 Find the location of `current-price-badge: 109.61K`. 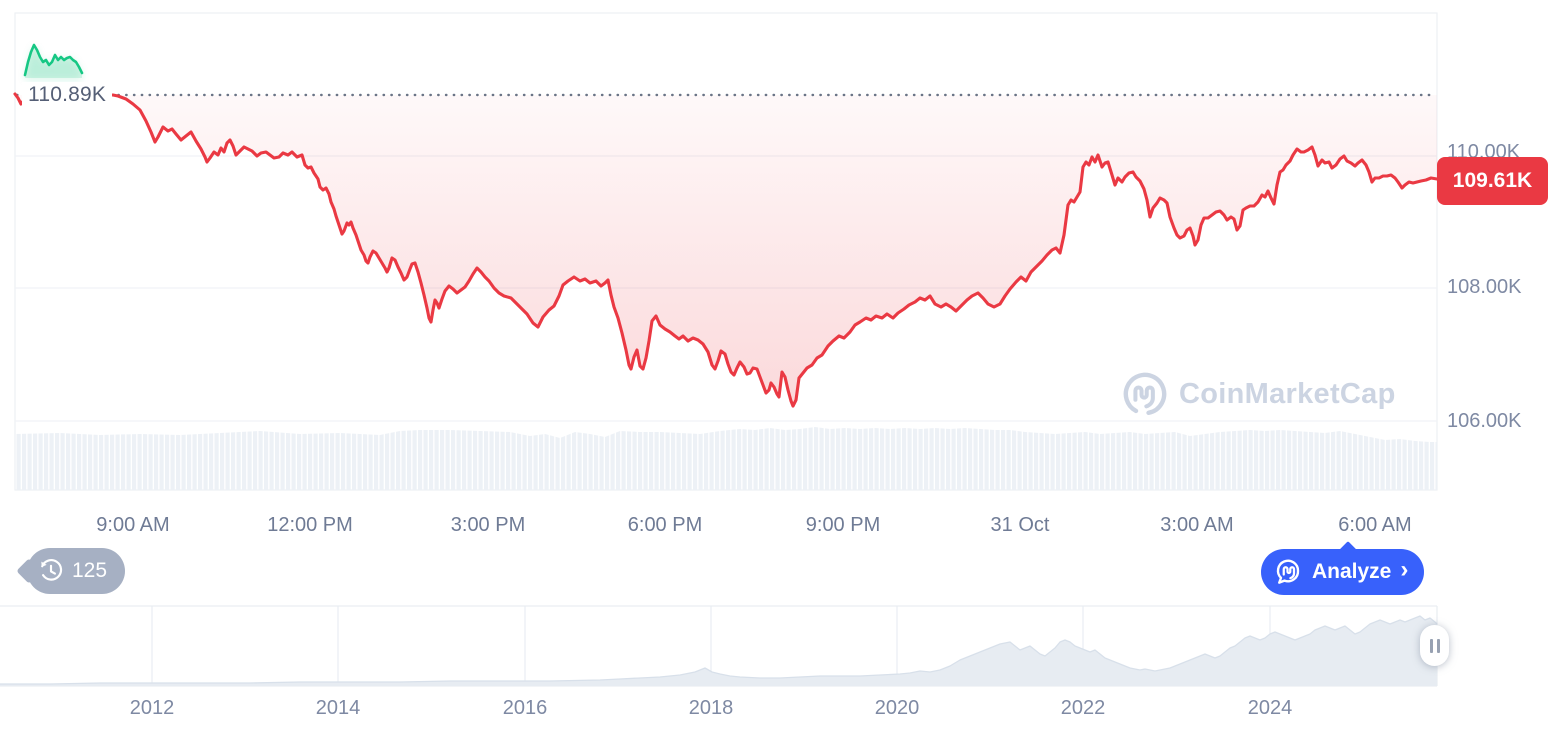

current-price-badge: 109.61K is located at coordinates (1492, 181).